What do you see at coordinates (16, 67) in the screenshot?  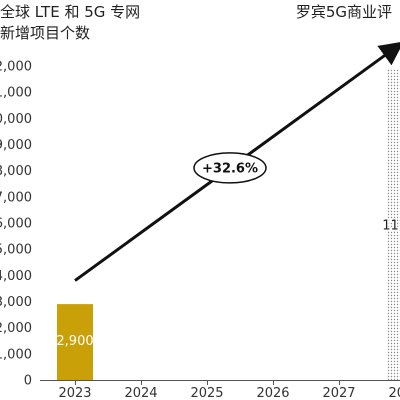 I see `y-tick-label: 12,000` at bounding box center [16, 67].